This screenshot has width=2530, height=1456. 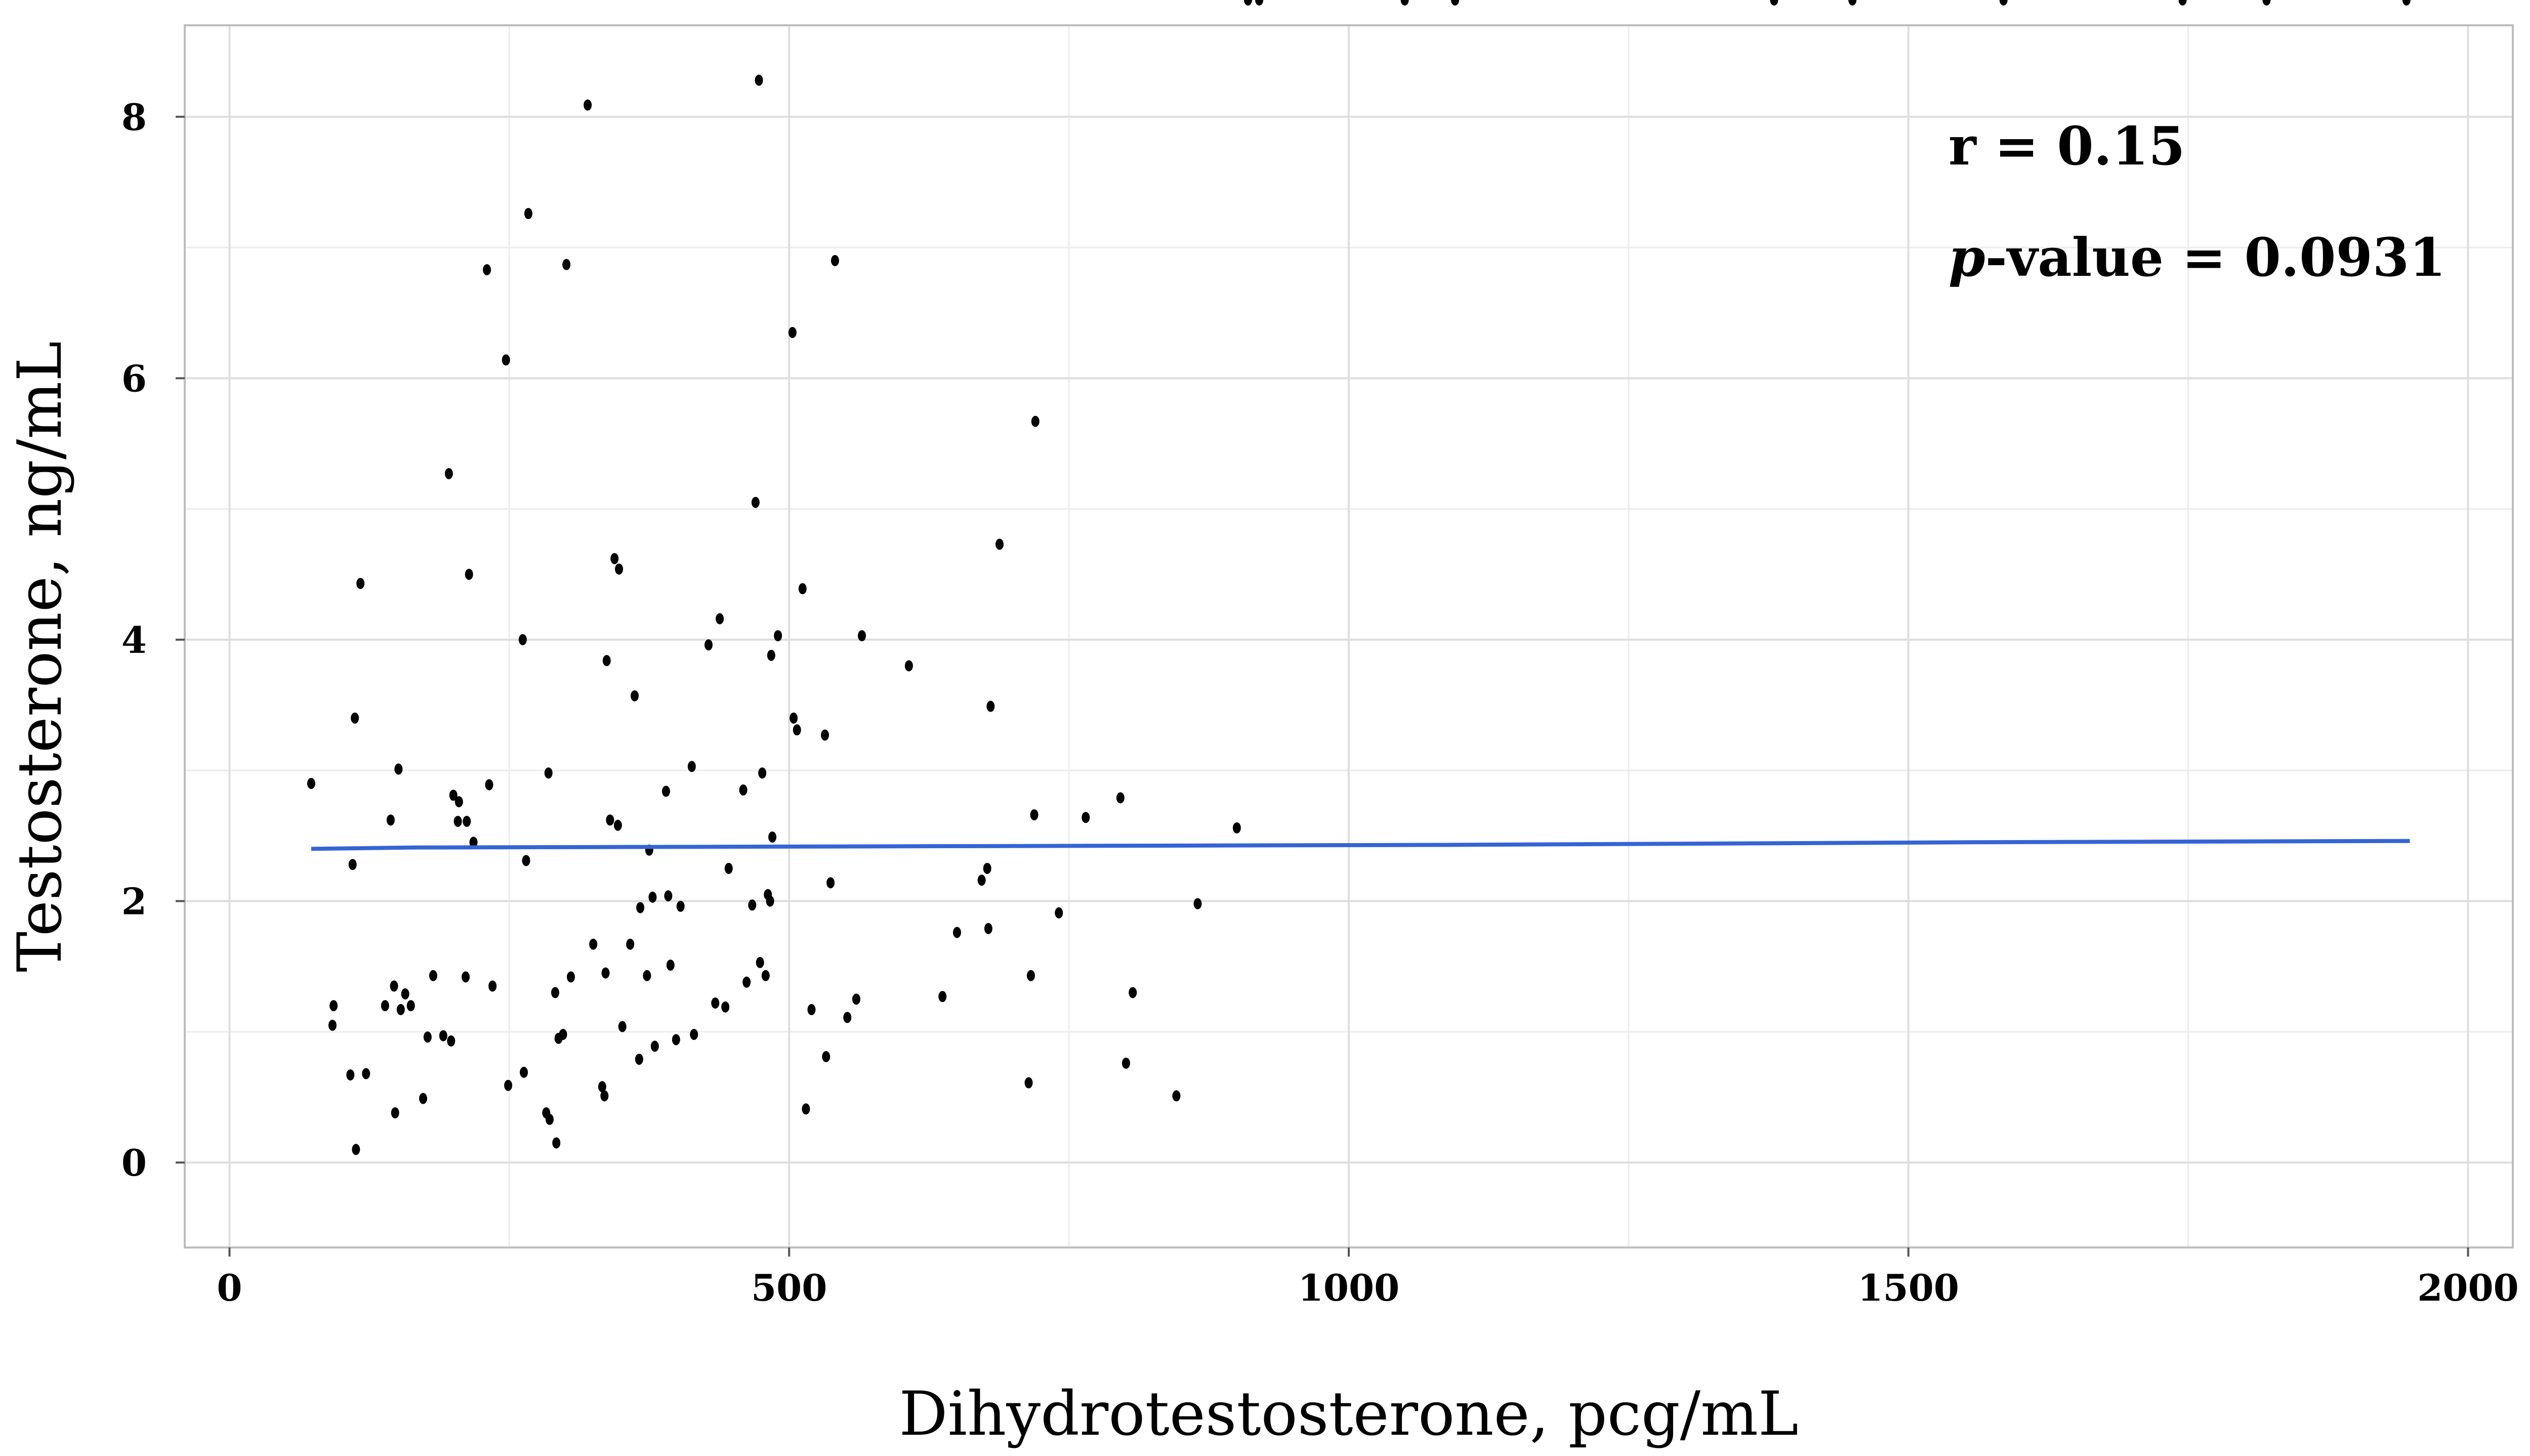 What do you see at coordinates (2467, 1288) in the screenshot?
I see `x-tick-label: 2000` at bounding box center [2467, 1288].